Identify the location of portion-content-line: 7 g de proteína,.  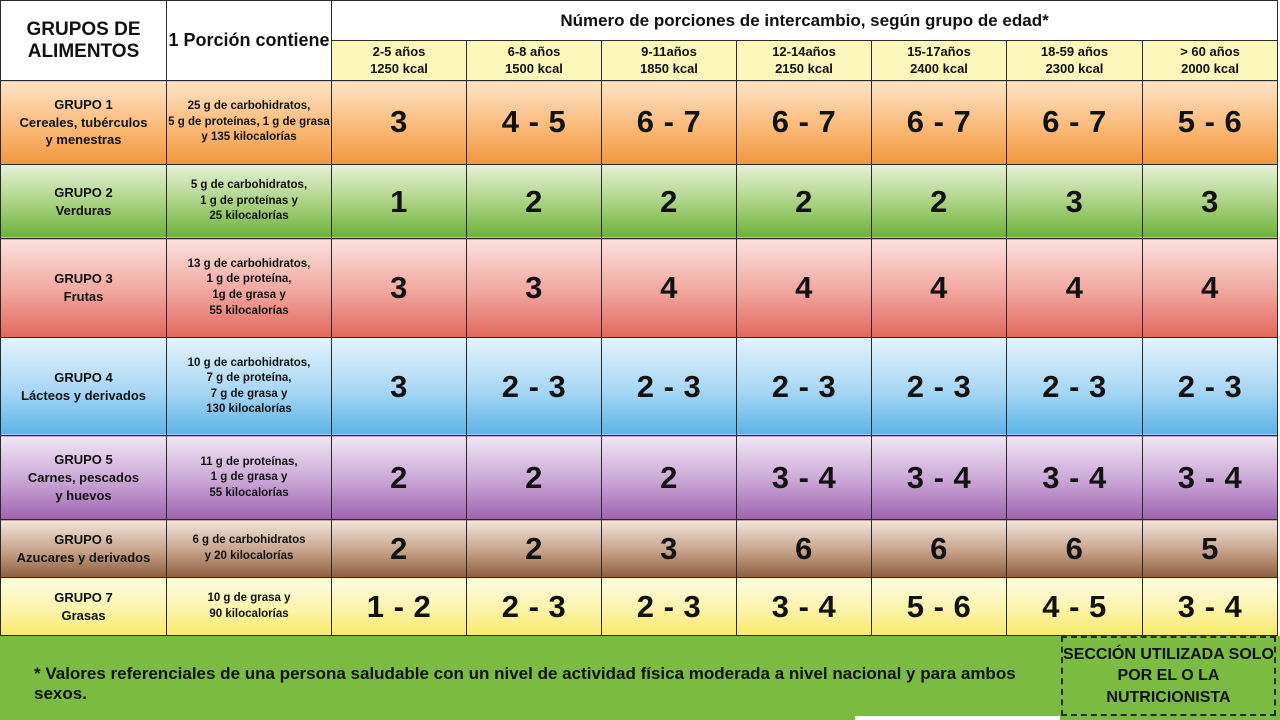
(249, 378).